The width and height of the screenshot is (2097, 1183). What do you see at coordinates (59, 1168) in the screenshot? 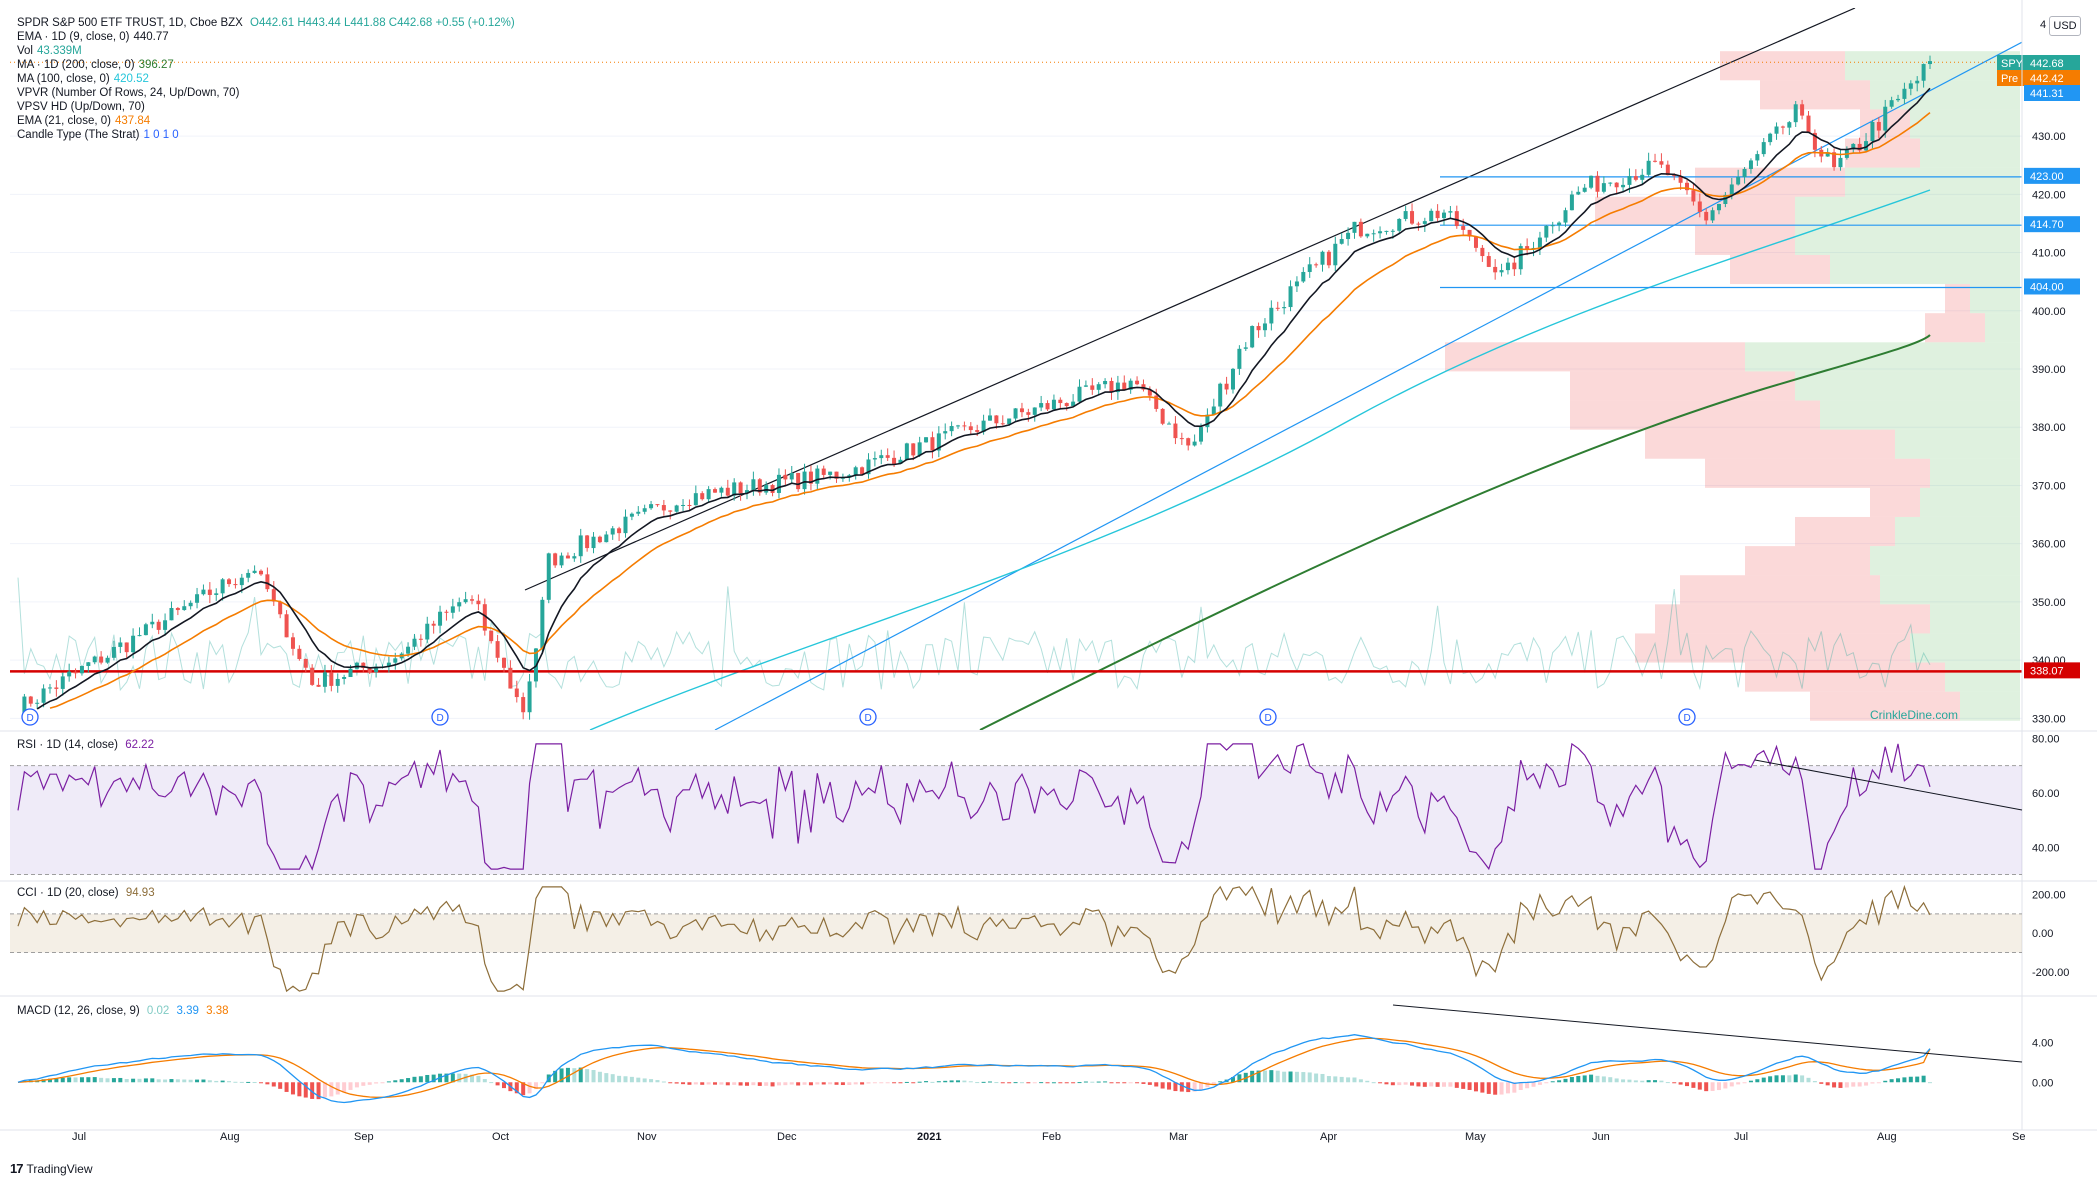
I see `brand-label: TradingView` at bounding box center [59, 1168].